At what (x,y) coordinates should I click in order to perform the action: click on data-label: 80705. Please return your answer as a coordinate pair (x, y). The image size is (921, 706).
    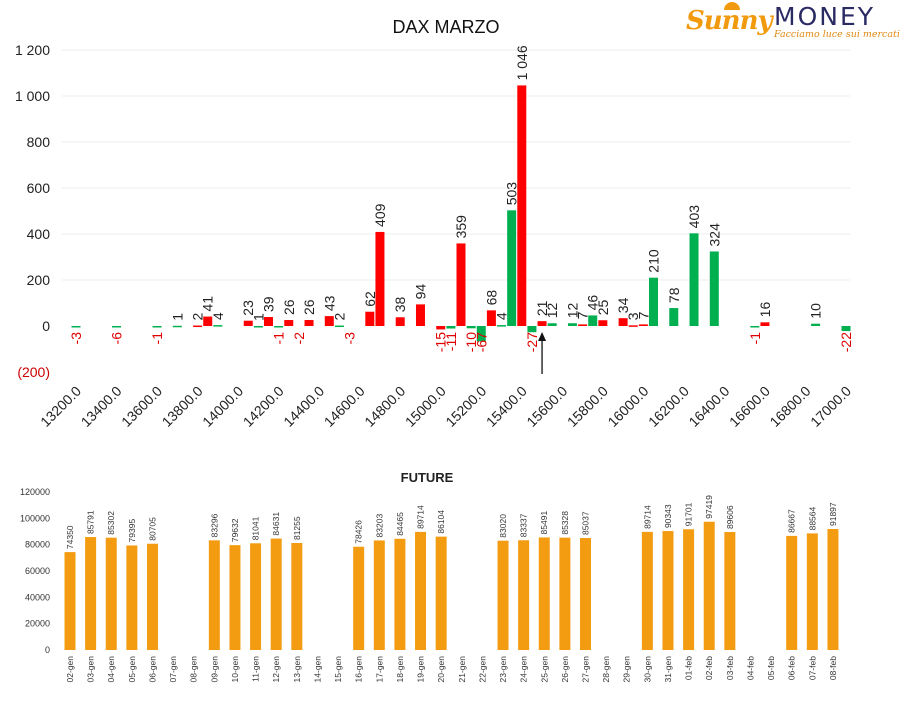
    Looking at the image, I should click on (152, 529).